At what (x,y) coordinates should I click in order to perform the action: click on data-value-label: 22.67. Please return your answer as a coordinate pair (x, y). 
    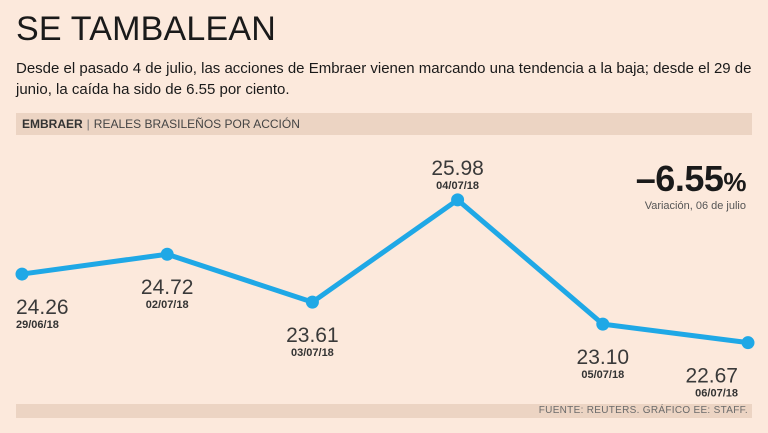
    Looking at the image, I should click on (711, 376).